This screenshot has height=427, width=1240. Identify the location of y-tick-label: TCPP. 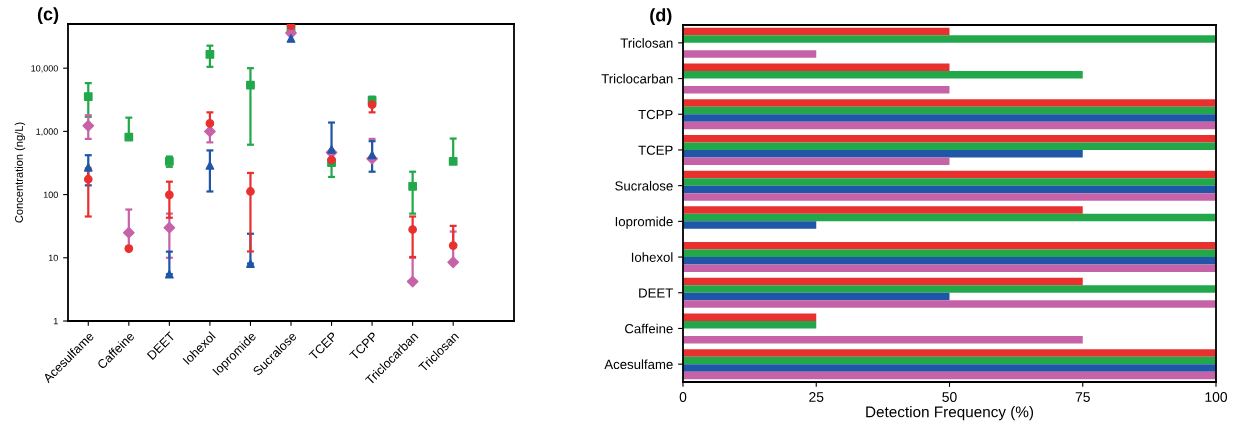
(655, 114).